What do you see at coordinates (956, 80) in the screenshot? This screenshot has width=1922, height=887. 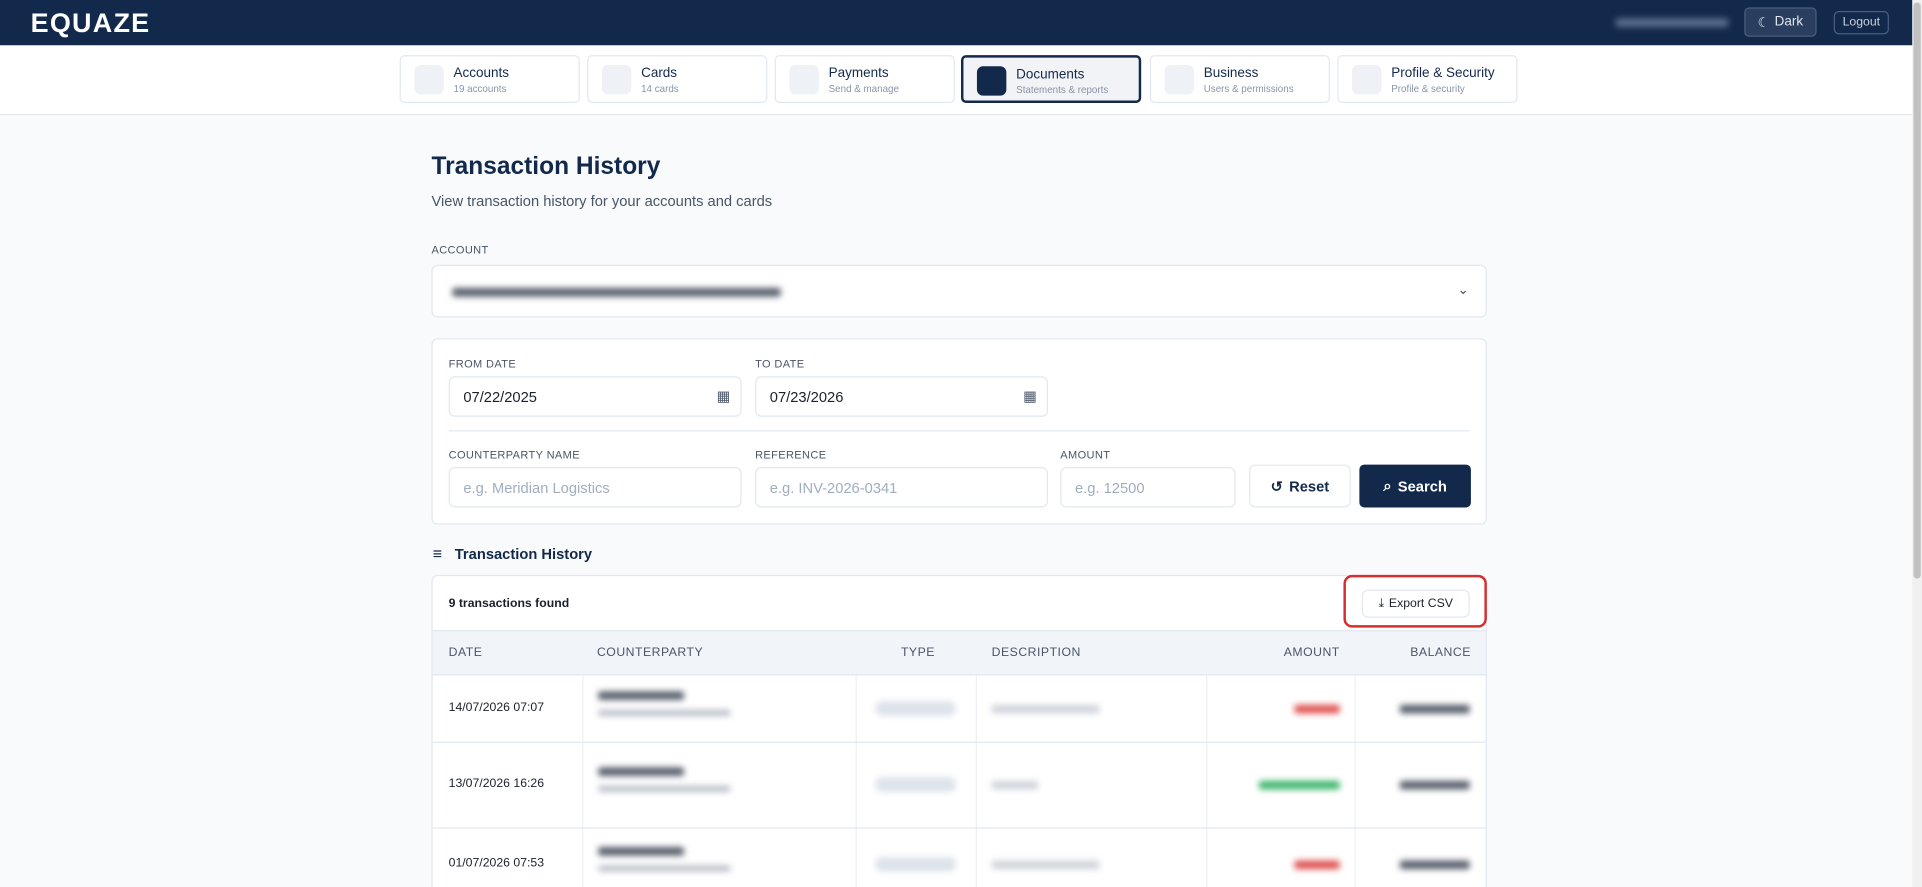 I see `nav-bar` at bounding box center [956, 80].